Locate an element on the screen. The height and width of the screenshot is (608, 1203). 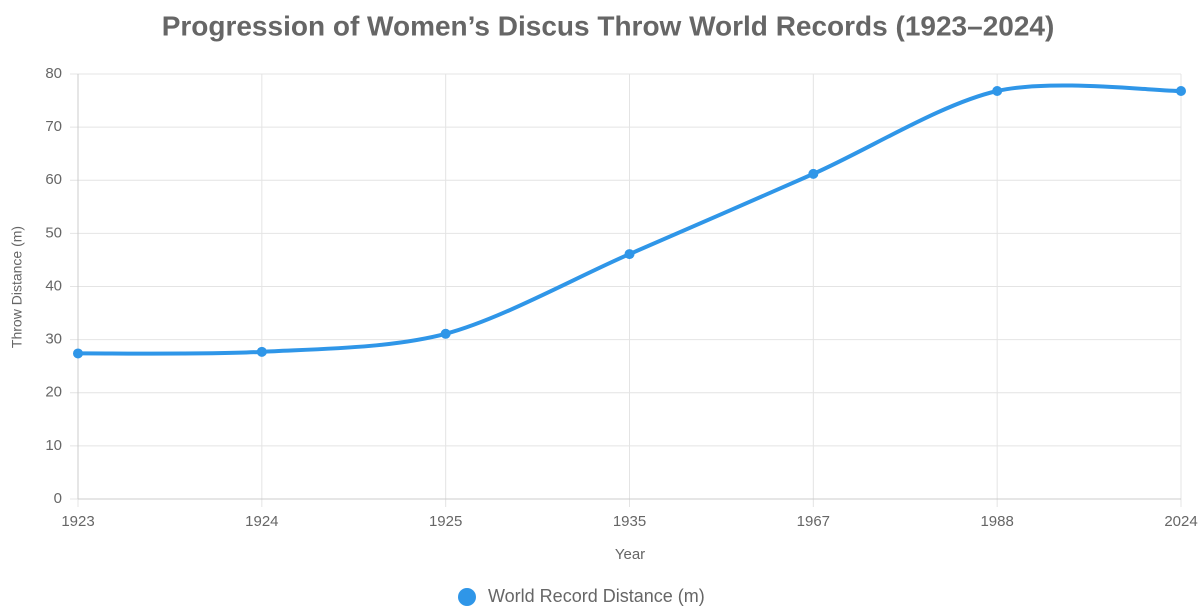
x-tick-label: 1925 is located at coordinates (445, 521).